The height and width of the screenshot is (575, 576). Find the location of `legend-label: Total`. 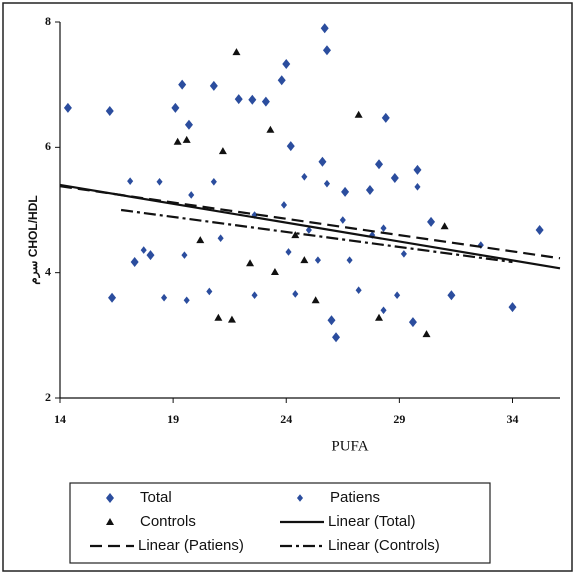

legend-label: Total is located at coordinates (156, 497).